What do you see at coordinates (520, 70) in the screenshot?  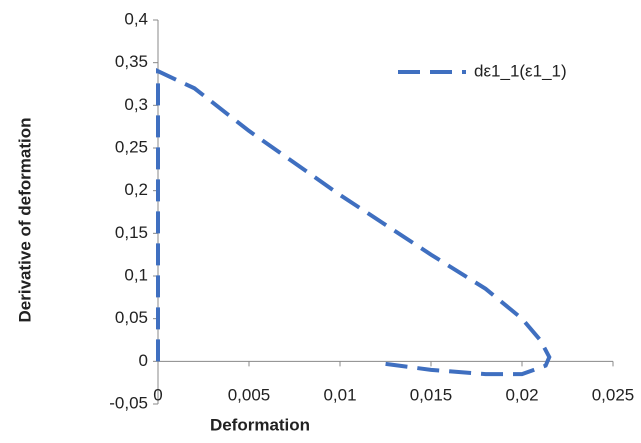 I see `legend-label: dε1_1(ε1_1)` at bounding box center [520, 70].